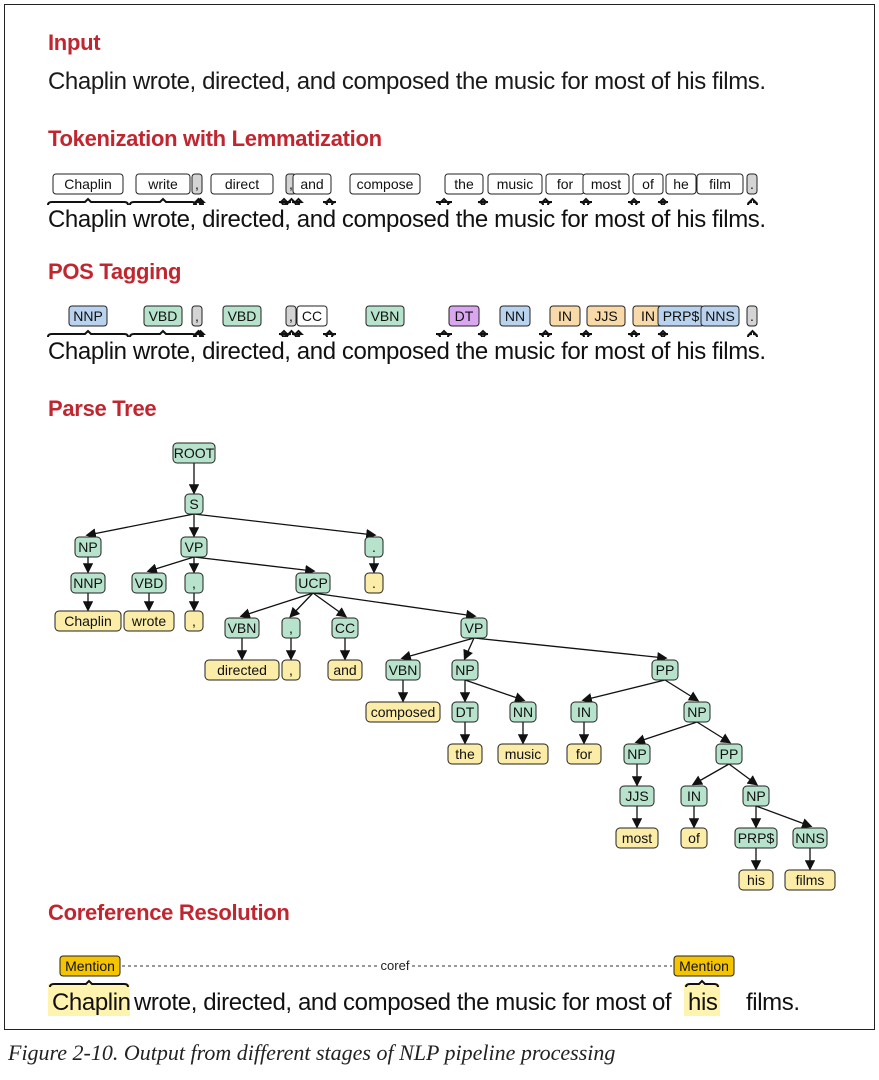  What do you see at coordinates (385, 316) in the screenshot?
I see `pos-tag-label: VBN` at bounding box center [385, 316].